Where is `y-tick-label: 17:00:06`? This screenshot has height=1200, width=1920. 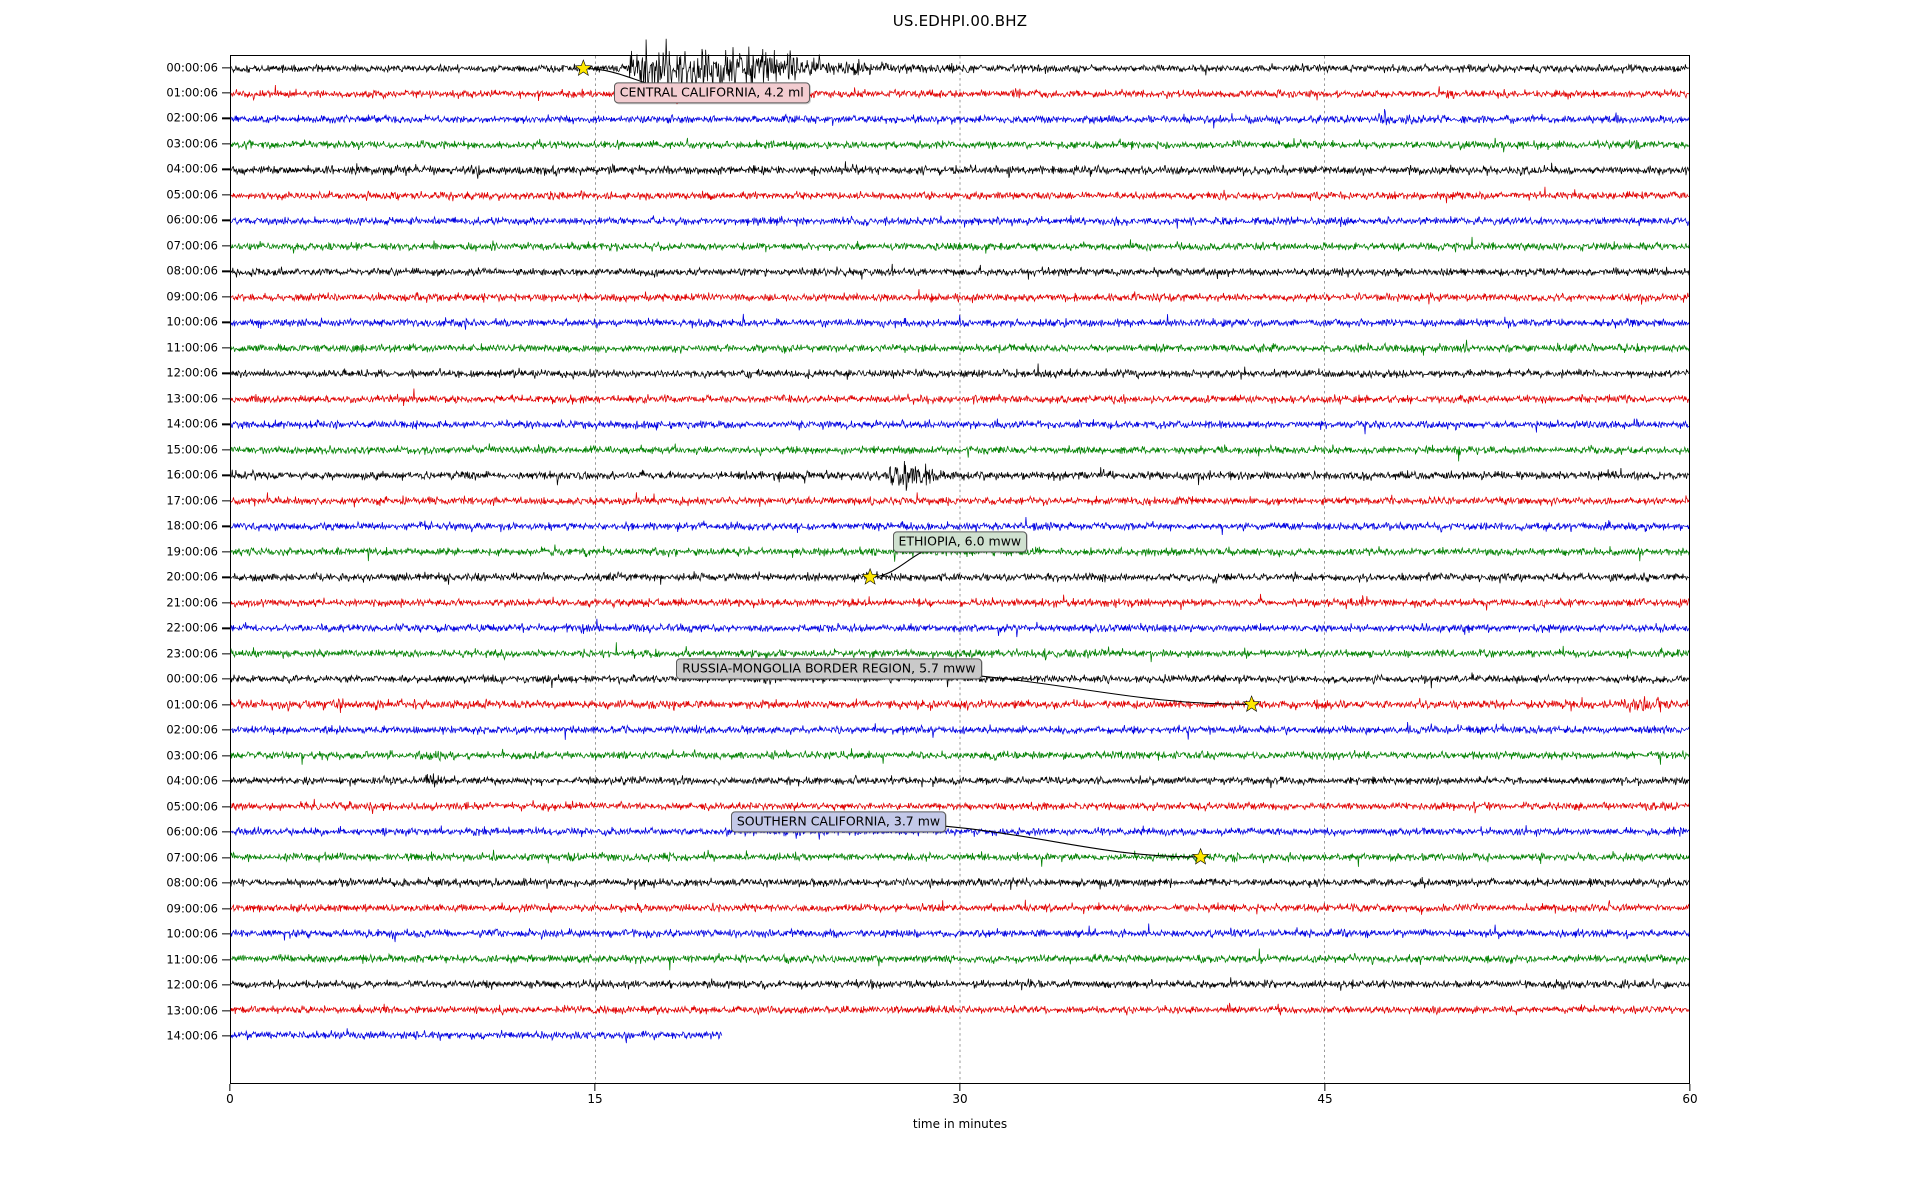
y-tick-label: 17:00:06 is located at coordinates (192, 500).